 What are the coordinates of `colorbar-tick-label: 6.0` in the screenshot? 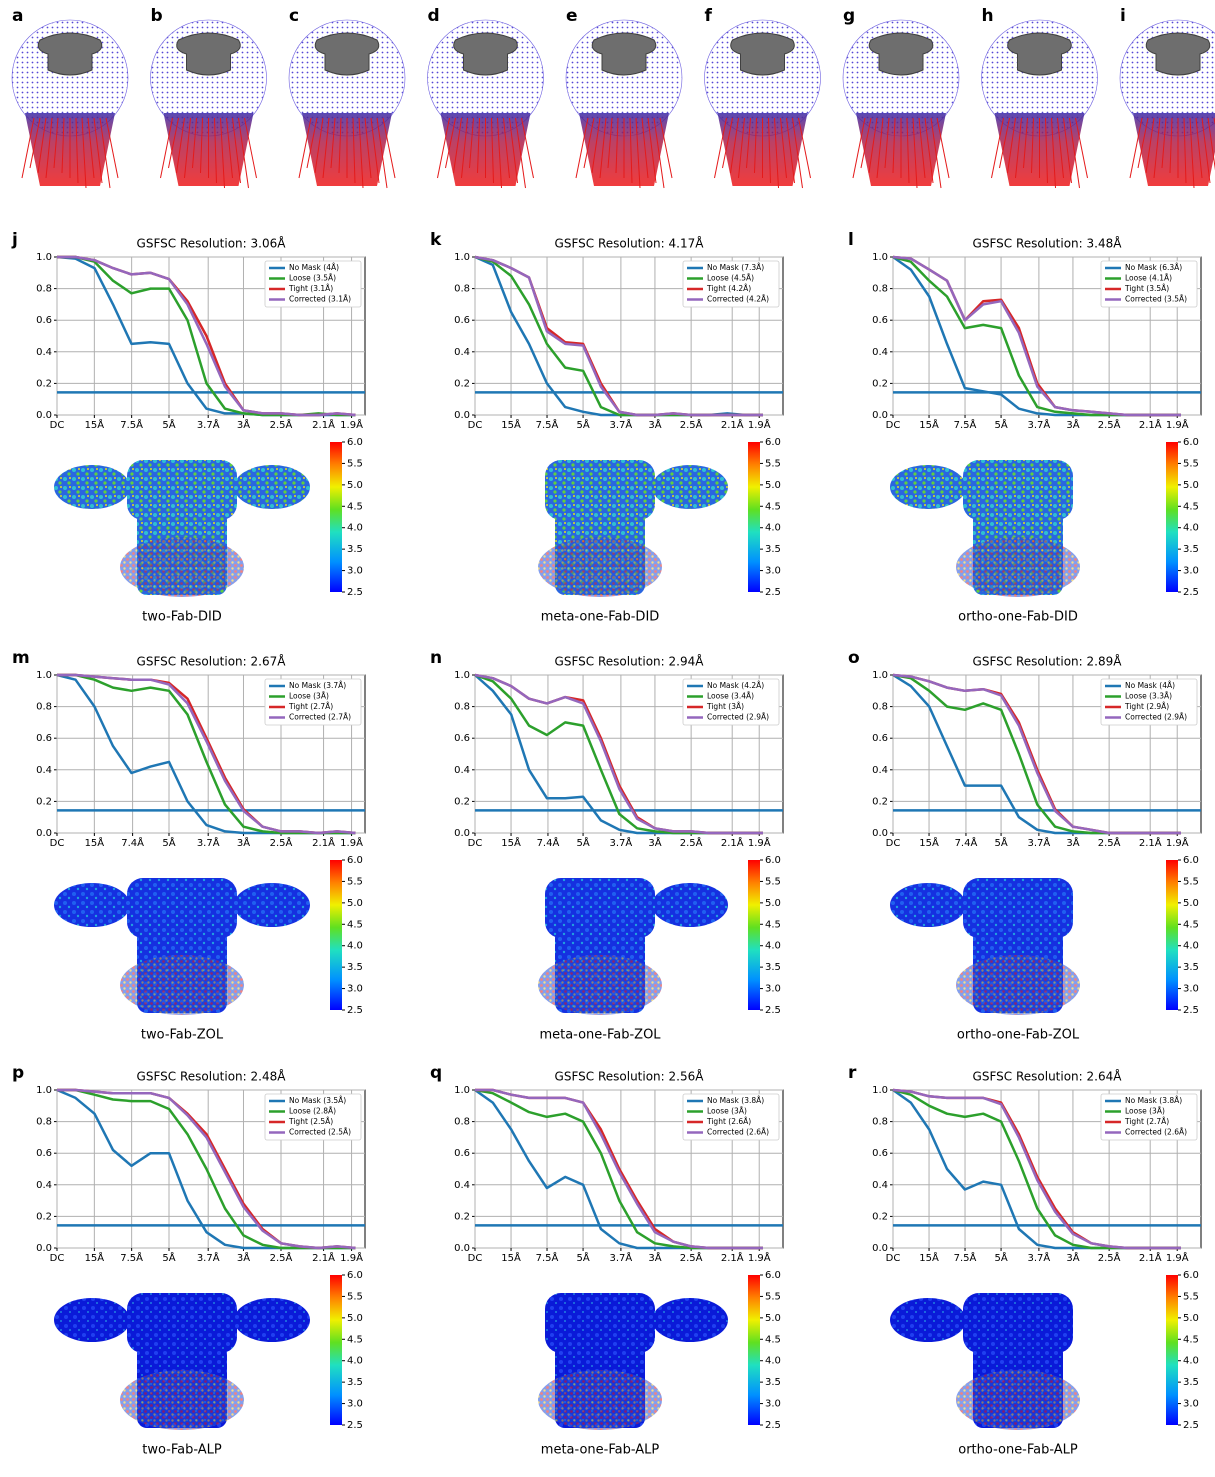 It's located at (1191, 860).